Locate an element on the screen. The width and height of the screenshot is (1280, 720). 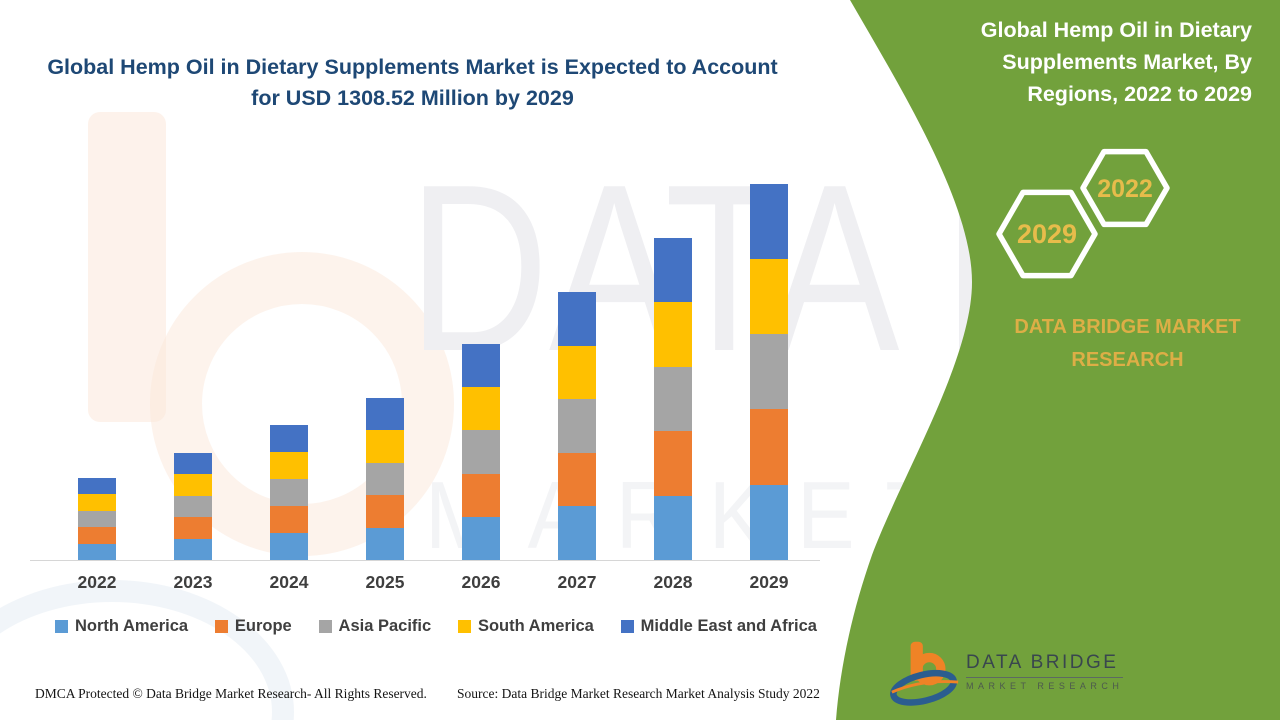
segment-south-america-2024 is located at coordinates (289, 465).